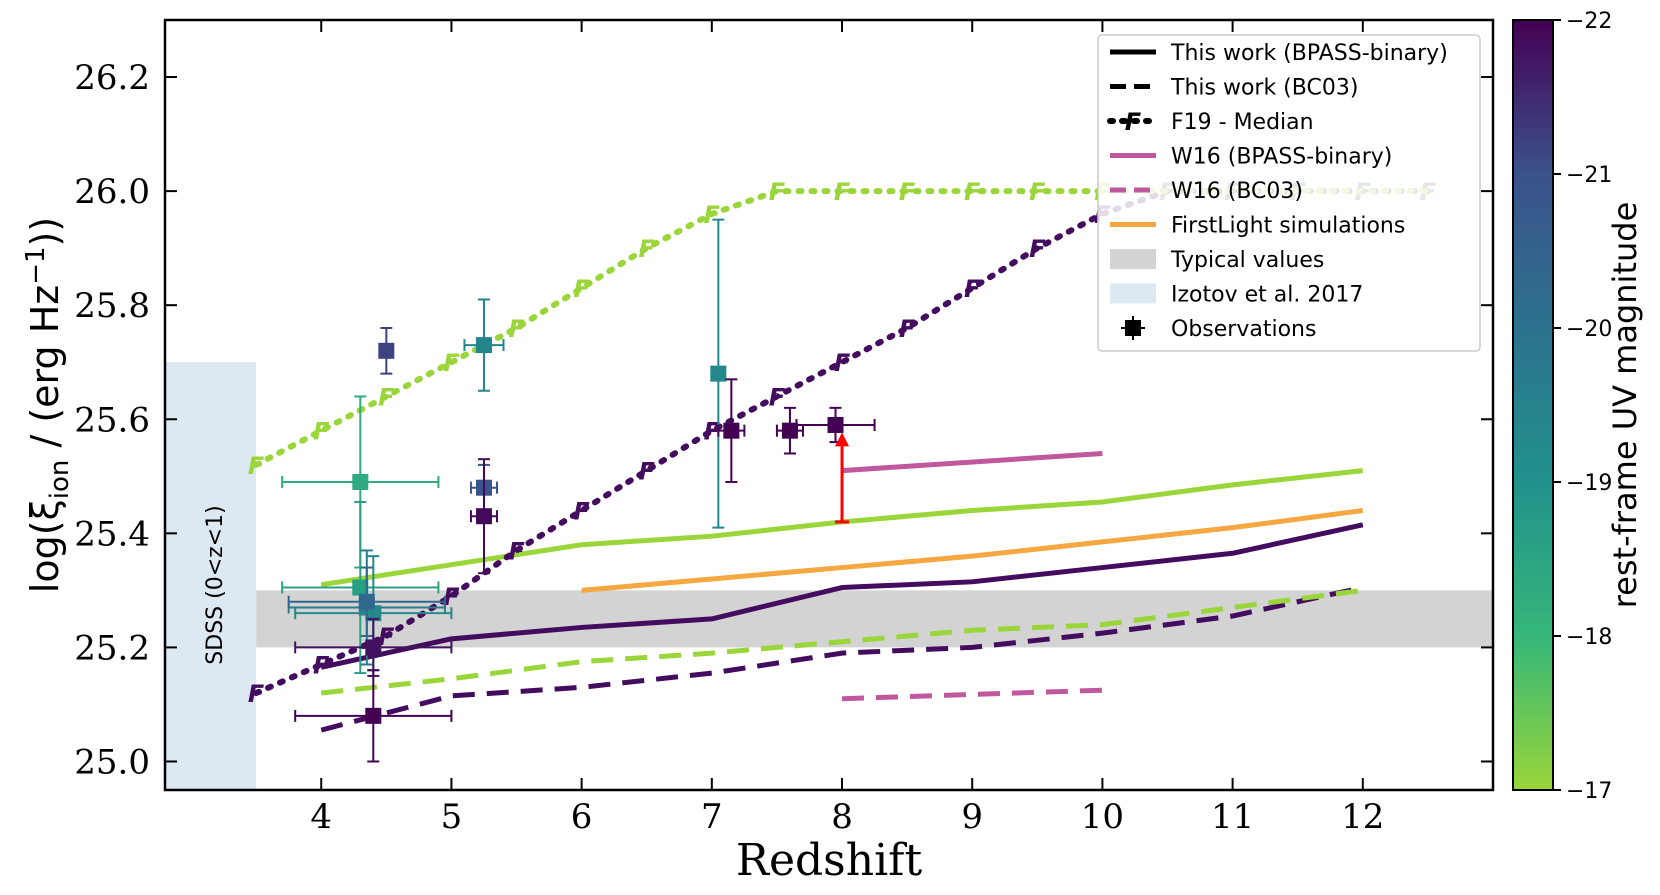  Describe the element at coordinates (1247, 260) in the screenshot. I see `legend-label: Typical values` at that location.